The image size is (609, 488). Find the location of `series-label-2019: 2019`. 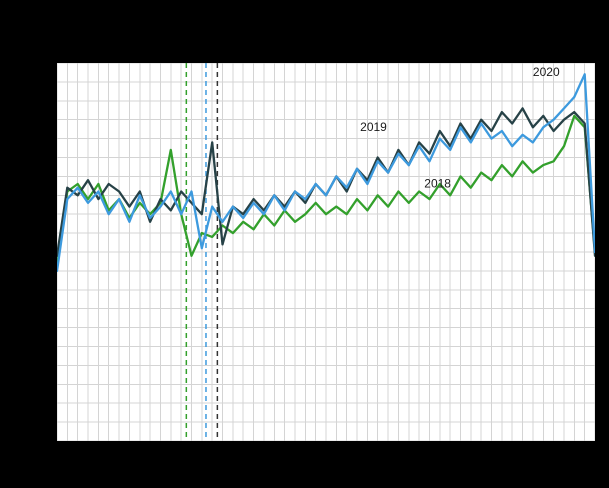

series-label-2019: 2019 is located at coordinates (373, 127).